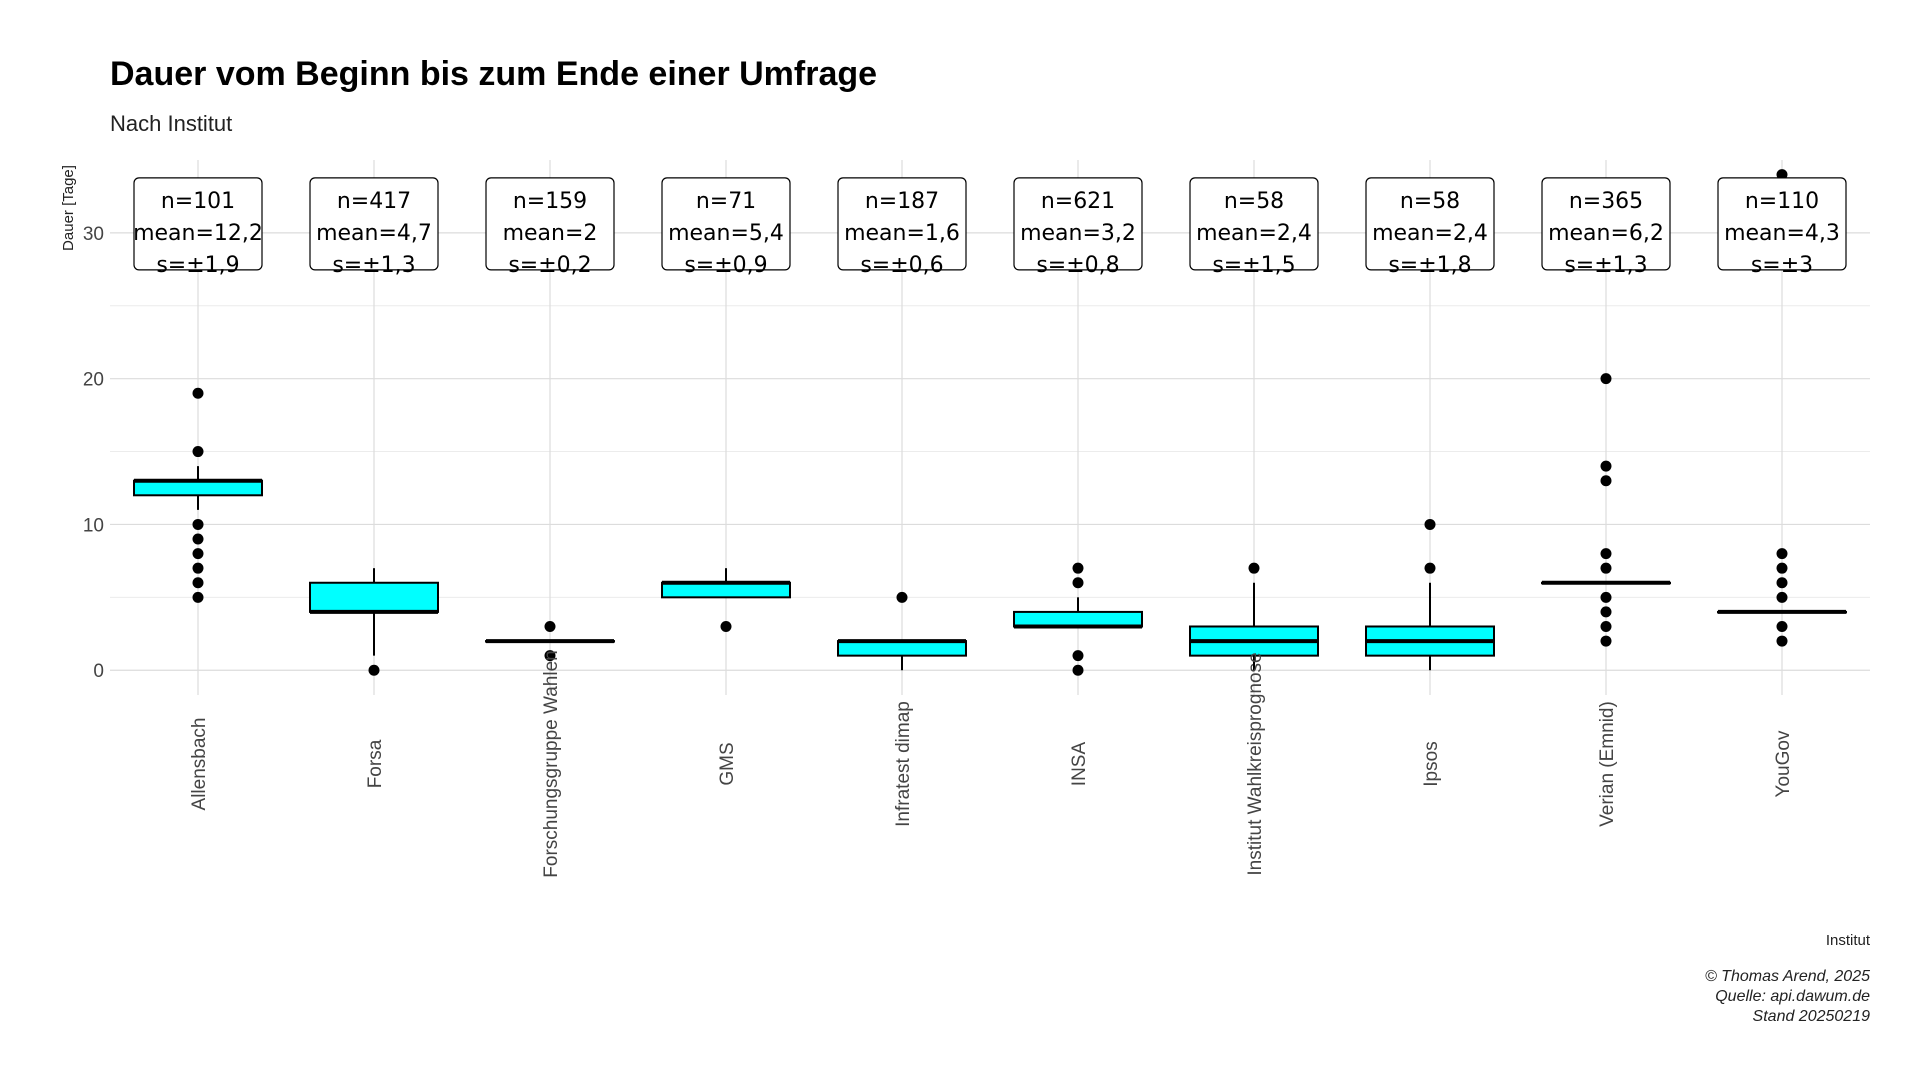 The width and height of the screenshot is (1920, 1080). I want to click on x-tick-label: Institut Wahlkreisprognose, so click(1255, 763).